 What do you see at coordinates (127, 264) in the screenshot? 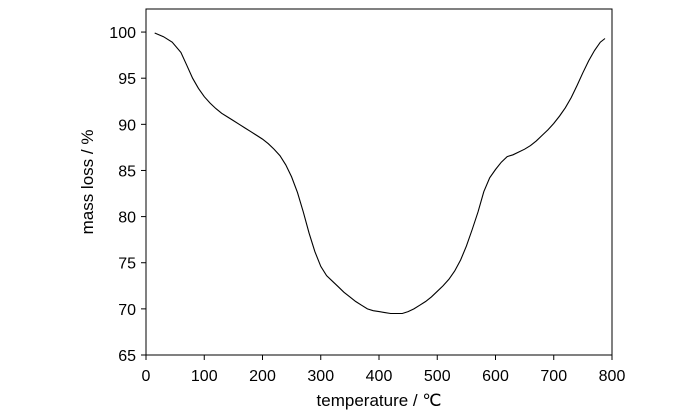
I see `y-tick-label: 75` at bounding box center [127, 264].